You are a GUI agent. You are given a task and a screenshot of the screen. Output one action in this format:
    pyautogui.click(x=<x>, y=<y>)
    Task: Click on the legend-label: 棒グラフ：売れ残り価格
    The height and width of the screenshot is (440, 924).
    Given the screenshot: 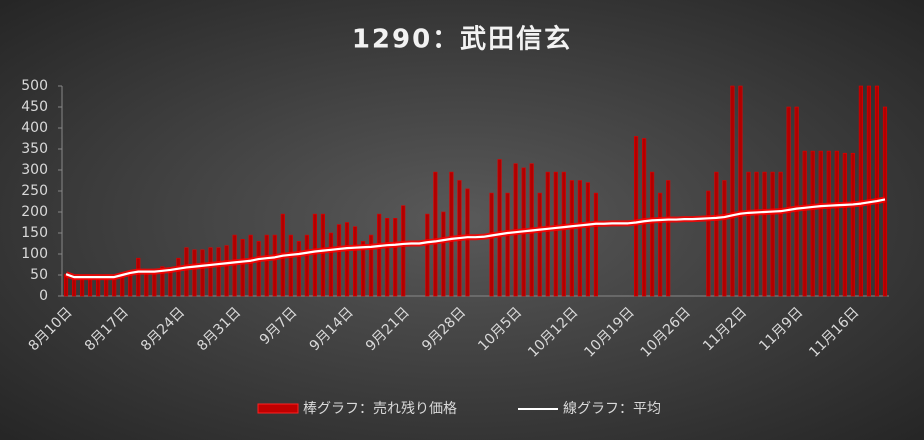 What is the action you would take?
    pyautogui.click(x=380, y=409)
    